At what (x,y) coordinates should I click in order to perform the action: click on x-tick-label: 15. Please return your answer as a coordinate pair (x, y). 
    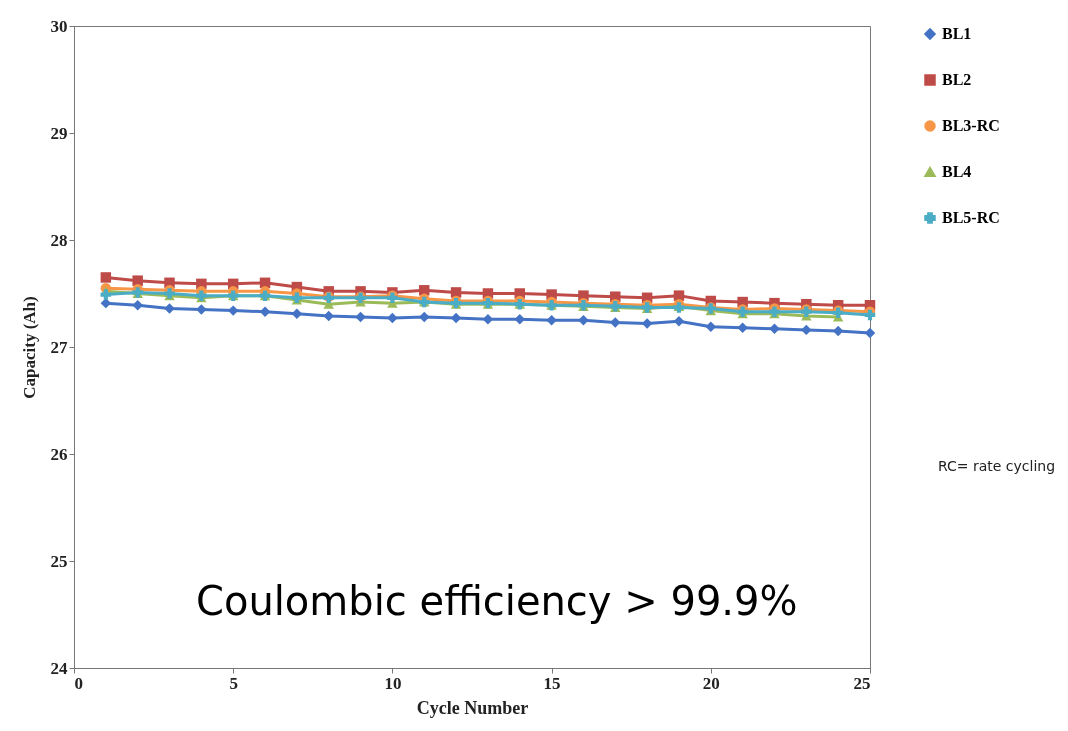
    Looking at the image, I should click on (552, 683).